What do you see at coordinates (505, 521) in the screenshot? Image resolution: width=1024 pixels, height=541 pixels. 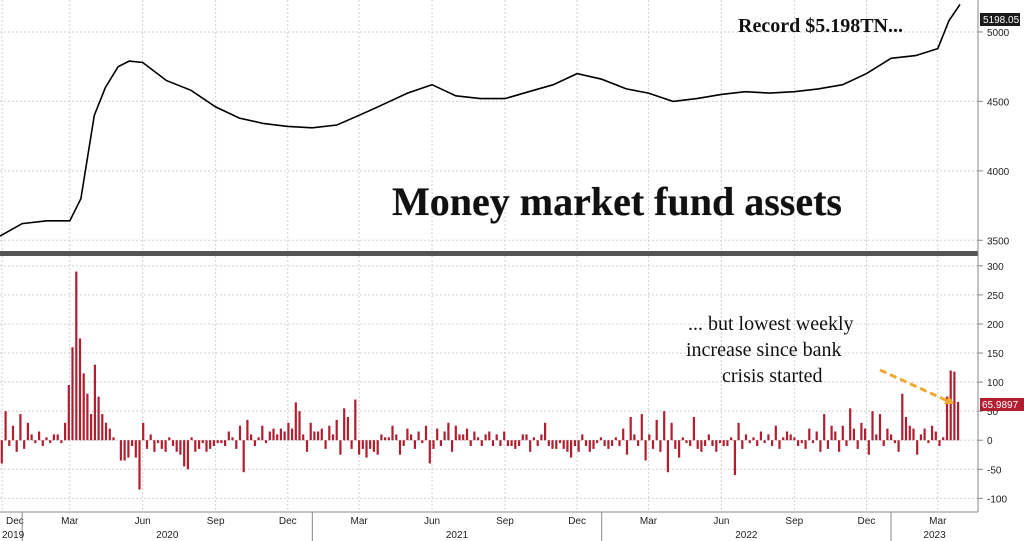 I see `x-month-label: Sep` at bounding box center [505, 521].